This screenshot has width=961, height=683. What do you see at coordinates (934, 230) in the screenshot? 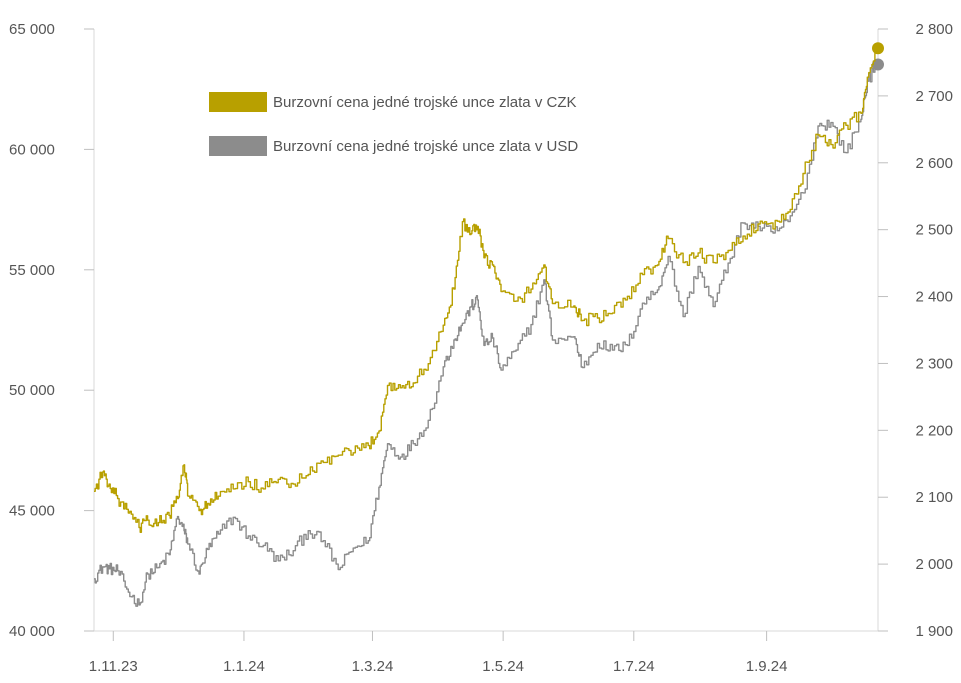
I see `y-right-tick-label: 2 500` at bounding box center [934, 230].